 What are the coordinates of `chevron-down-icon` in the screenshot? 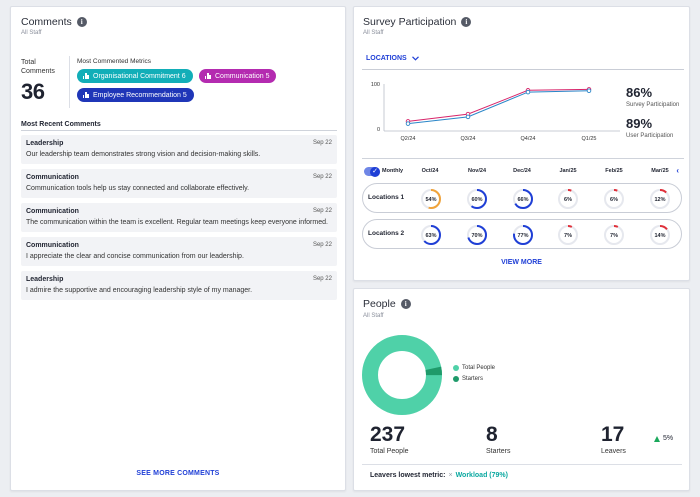 It's located at (415, 58).